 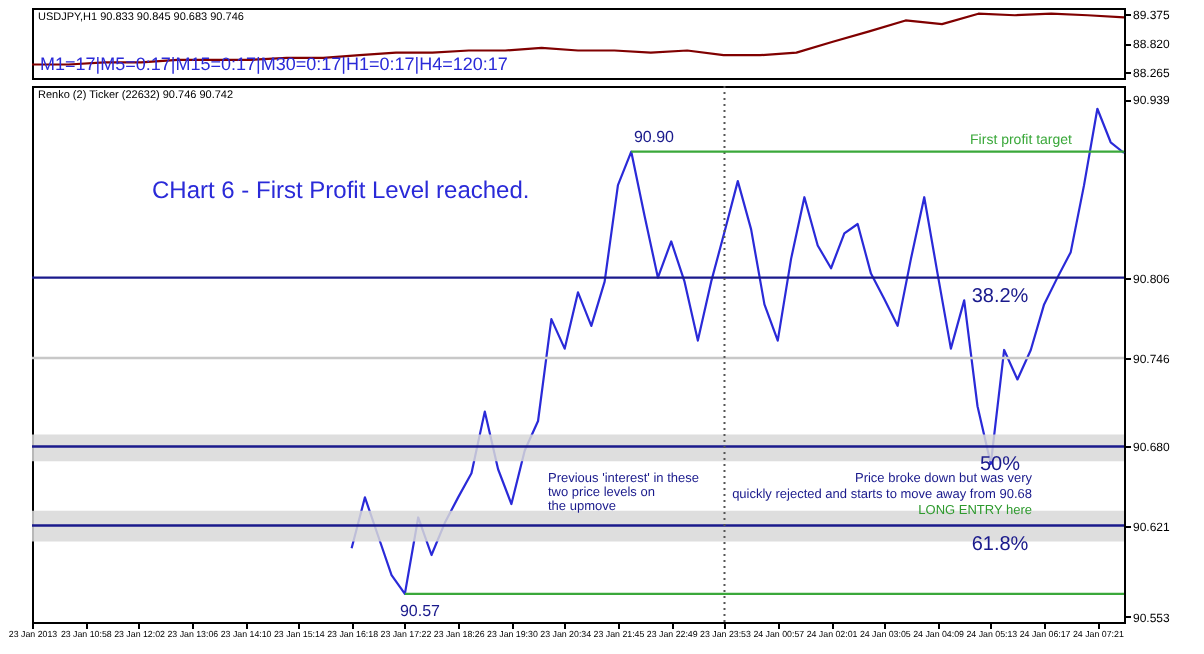 What do you see at coordinates (1000, 465) in the screenshot?
I see `annotation: 50%` at bounding box center [1000, 465].